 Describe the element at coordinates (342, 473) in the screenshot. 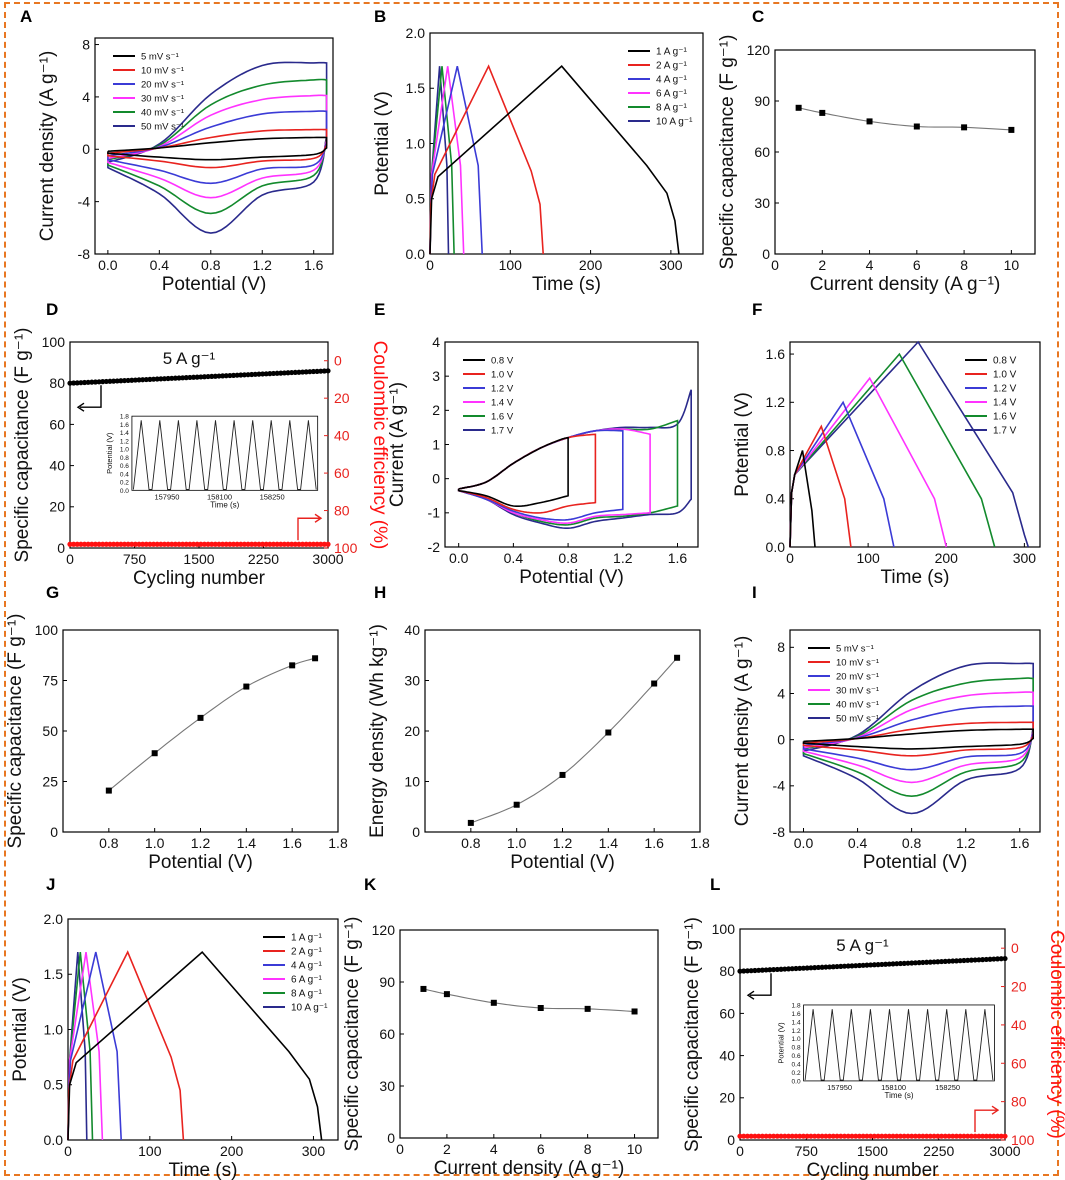

I see `y2-tick-label: 60` at that location.